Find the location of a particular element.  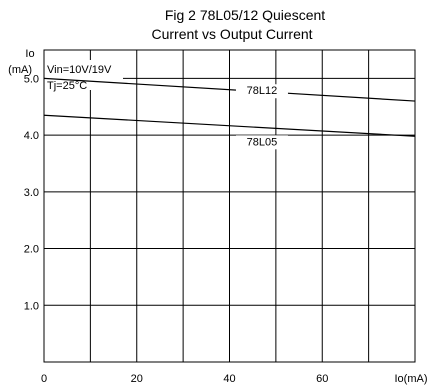

y-tick-labels: 1.0 2.0 3.0 4.0 5.0 is located at coordinates (31, 192).